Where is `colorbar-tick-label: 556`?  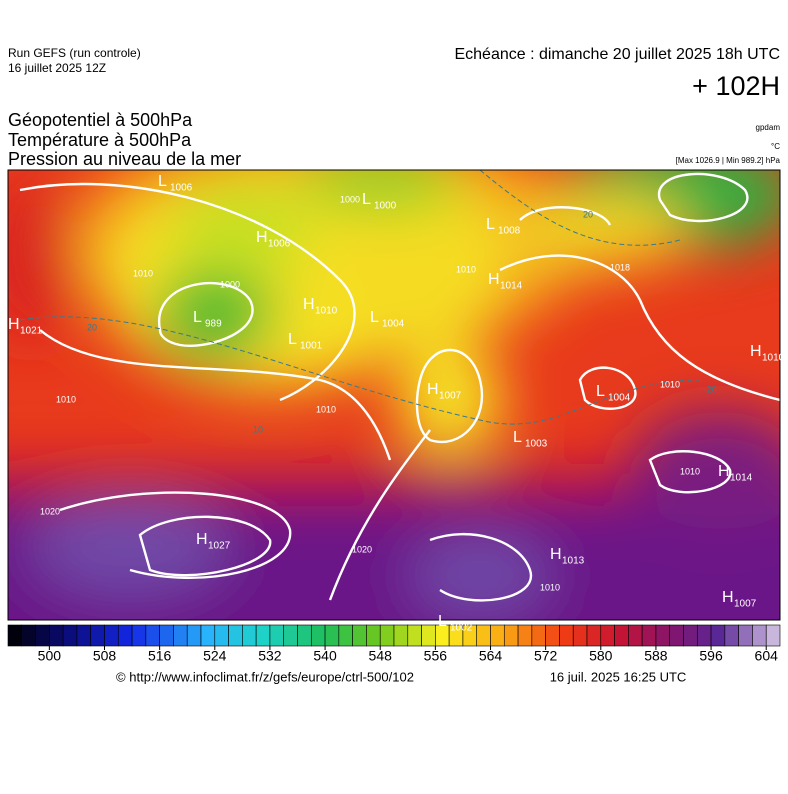
colorbar-tick-label: 556 is located at coordinates (436, 656).